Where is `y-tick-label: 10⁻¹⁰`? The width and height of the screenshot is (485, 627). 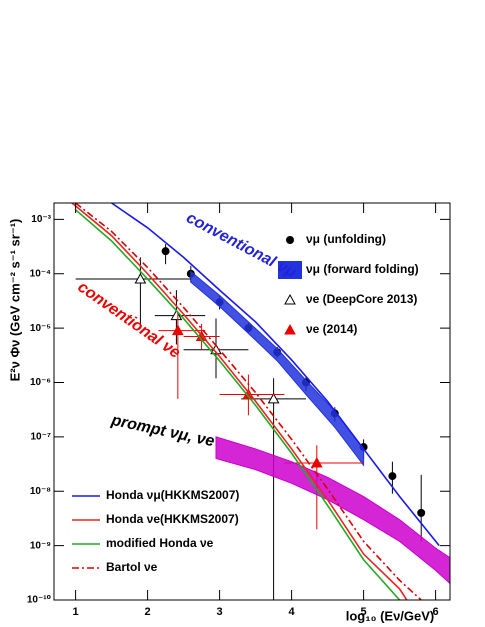
y-tick-label: 10⁻¹⁰ is located at coordinates (39, 600).